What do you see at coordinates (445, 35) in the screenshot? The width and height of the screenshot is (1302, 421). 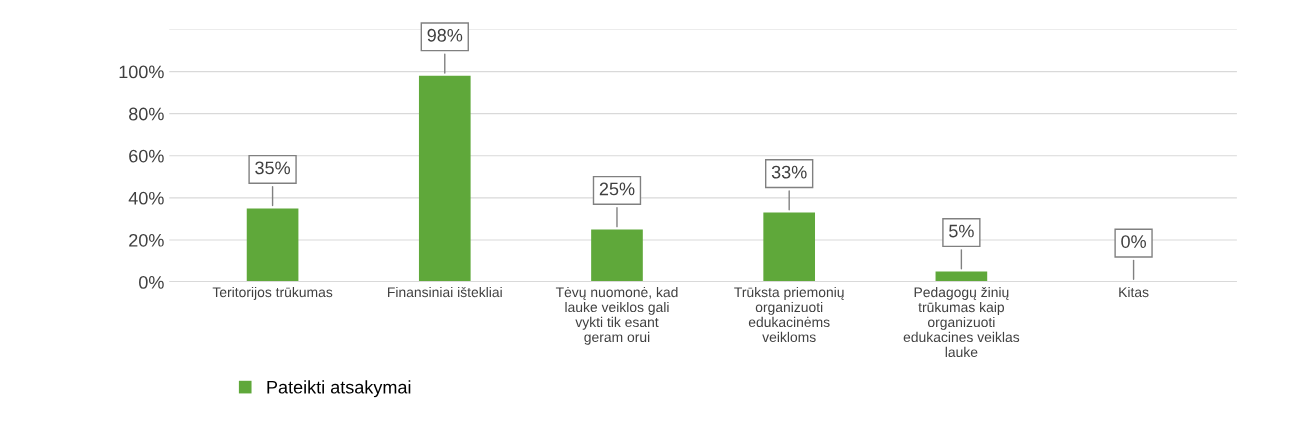 I see `text: 98%` at bounding box center [445, 35].